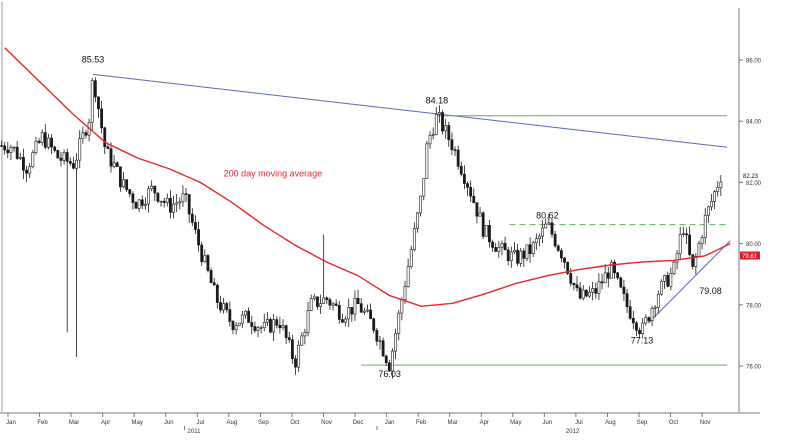  What do you see at coordinates (263, 423) in the screenshot?
I see `x-tick-label: Sep` at bounding box center [263, 423].